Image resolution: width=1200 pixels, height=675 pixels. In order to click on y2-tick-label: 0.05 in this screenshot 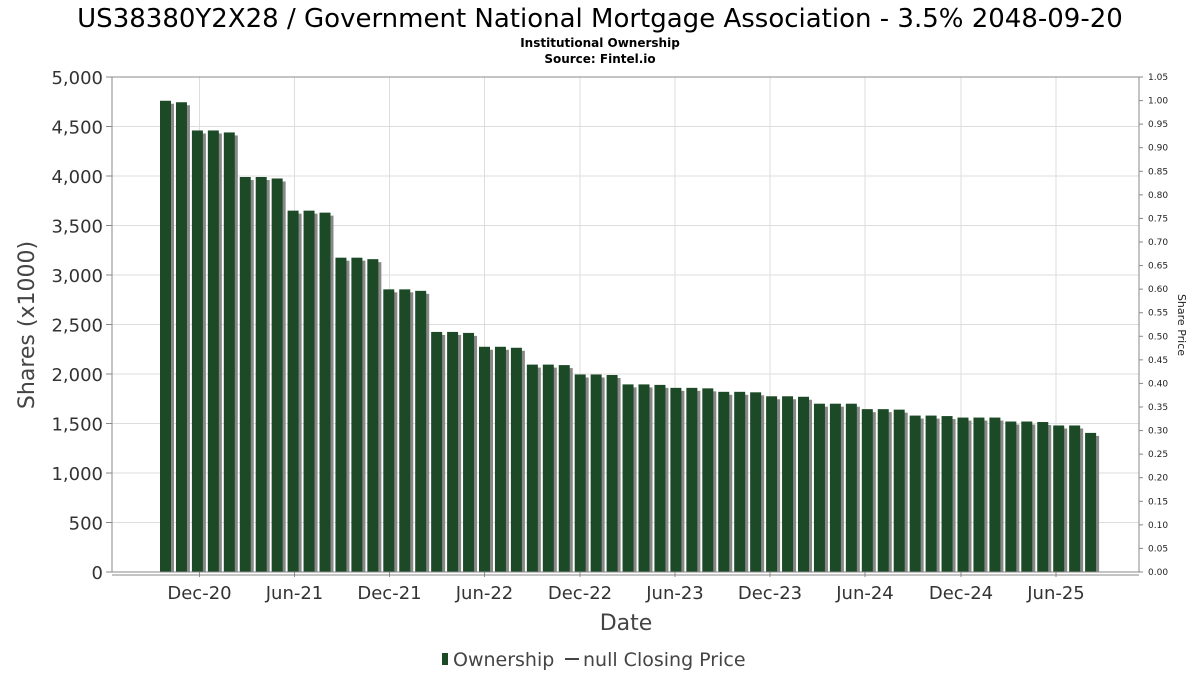, I will do `click(1158, 549)`.